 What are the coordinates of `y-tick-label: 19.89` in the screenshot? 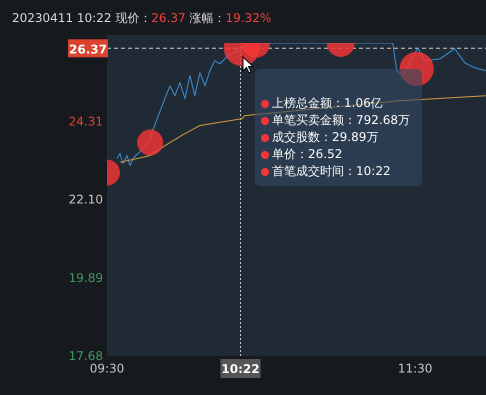 It's located at (85, 277).